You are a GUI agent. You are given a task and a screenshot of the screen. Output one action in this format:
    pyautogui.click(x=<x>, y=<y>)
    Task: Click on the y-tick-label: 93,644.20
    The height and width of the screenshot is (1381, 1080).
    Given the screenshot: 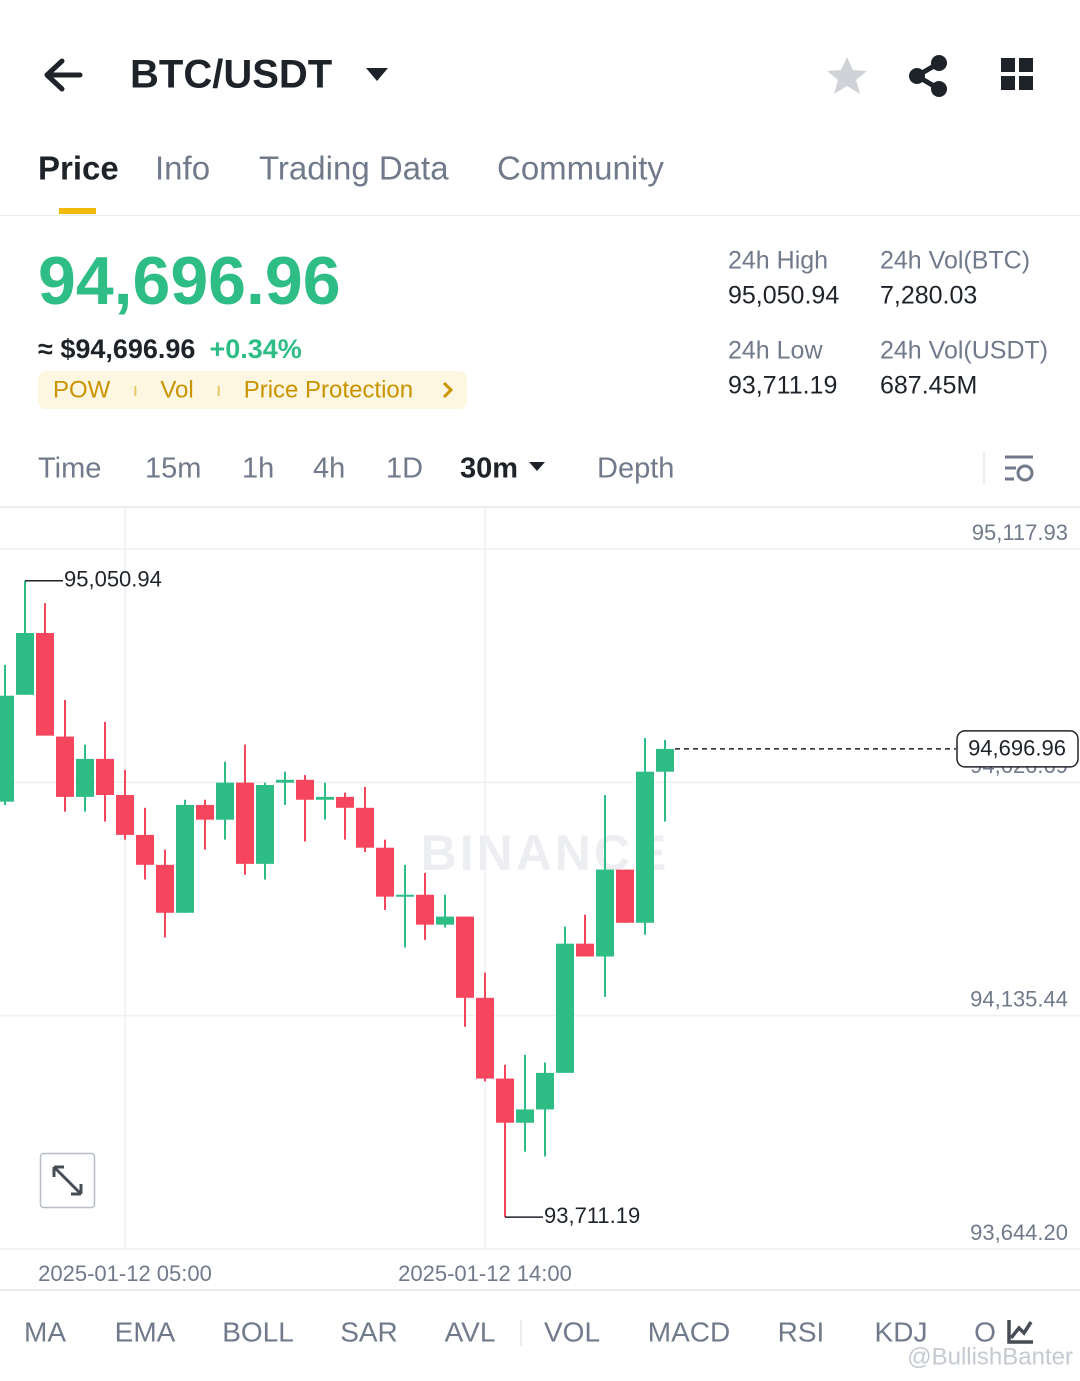 What is the action you would take?
    pyautogui.click(x=1019, y=1232)
    